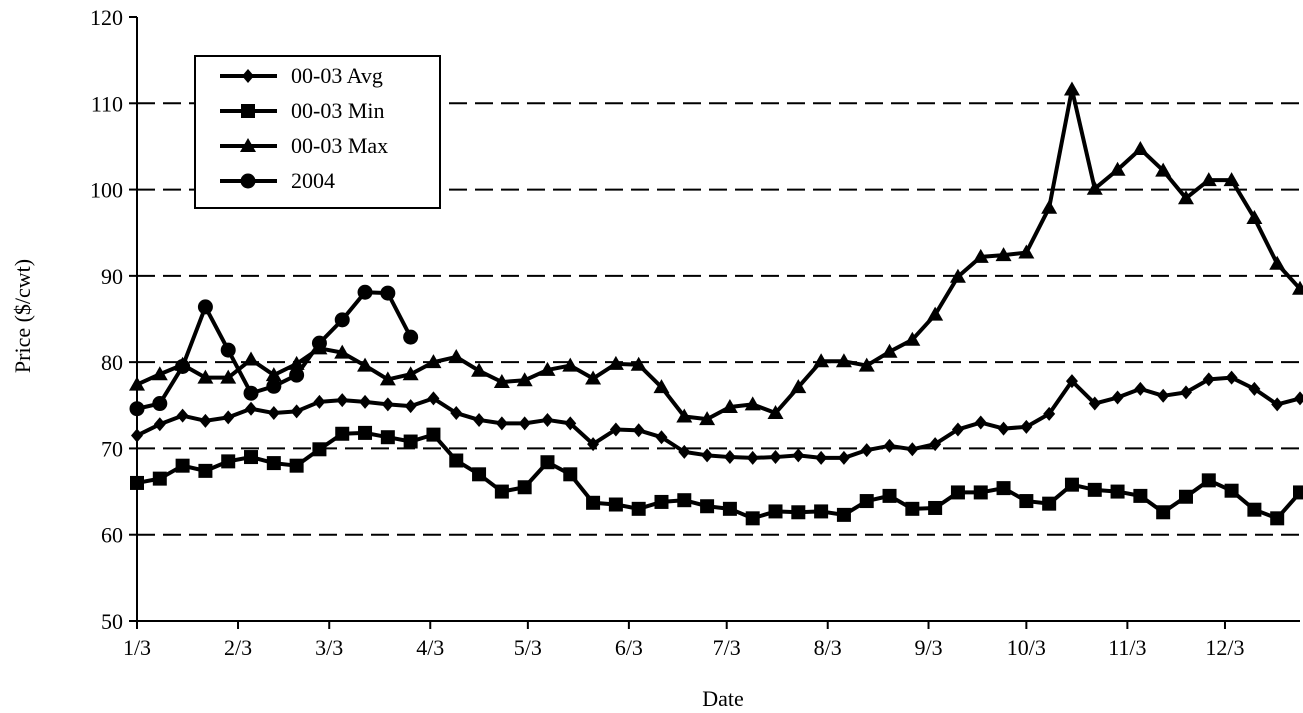 The width and height of the screenshot is (1303, 713). I want to click on y-tick-label: 50, so click(112, 621).